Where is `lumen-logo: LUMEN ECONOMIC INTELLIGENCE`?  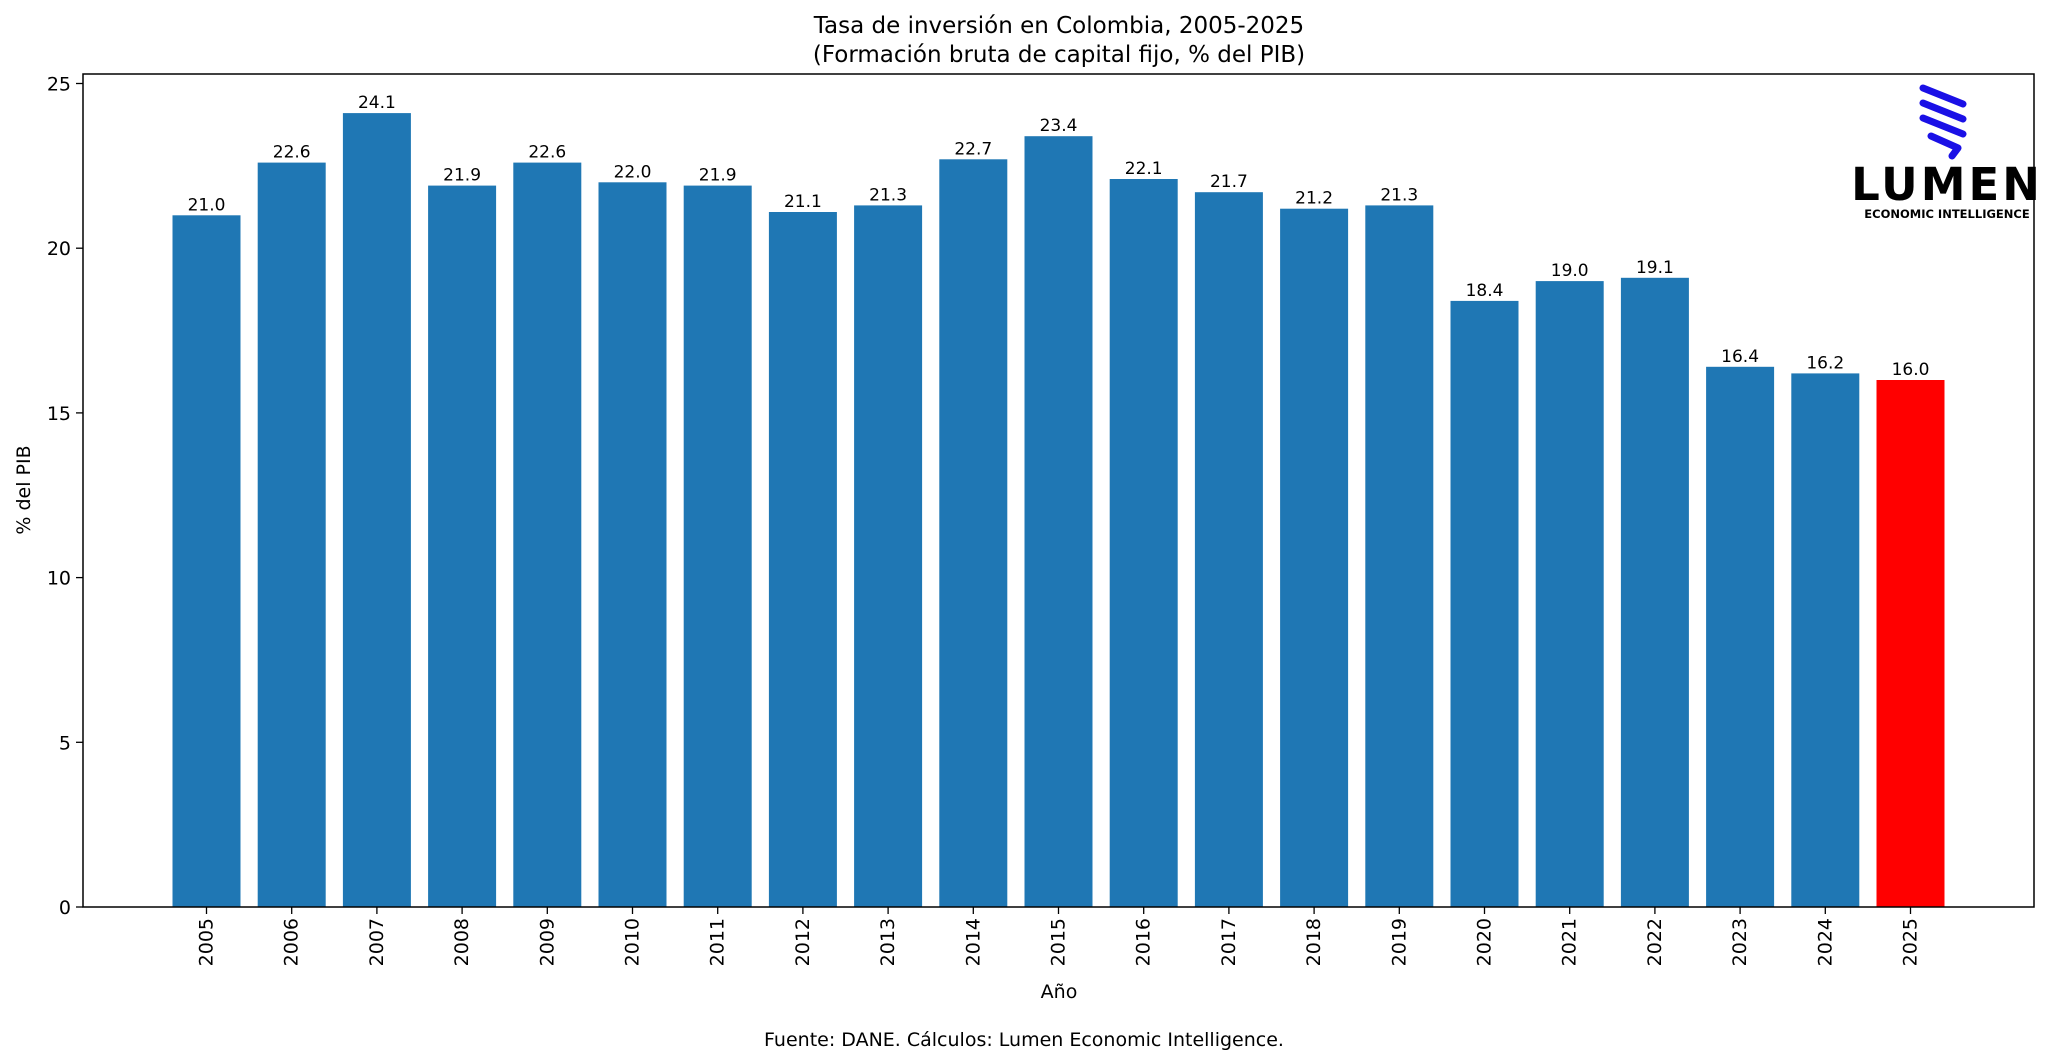
lumen-logo: LUMEN ECONOMIC INTELLIGENCE is located at coordinates (1947, 152).